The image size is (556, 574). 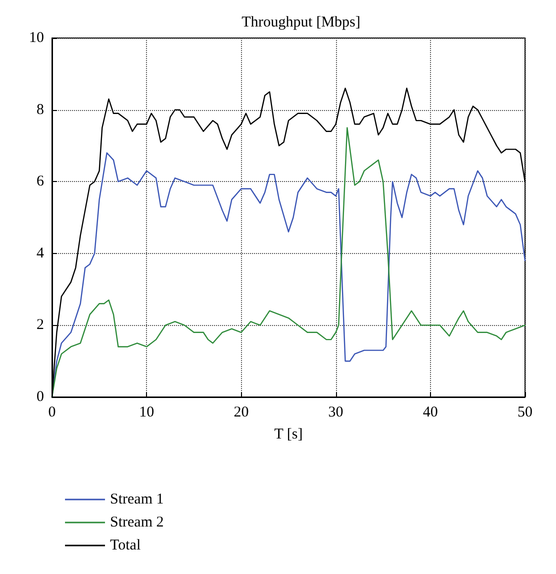 What do you see at coordinates (40, 253) in the screenshot?
I see `y-tick-label: 4` at bounding box center [40, 253].